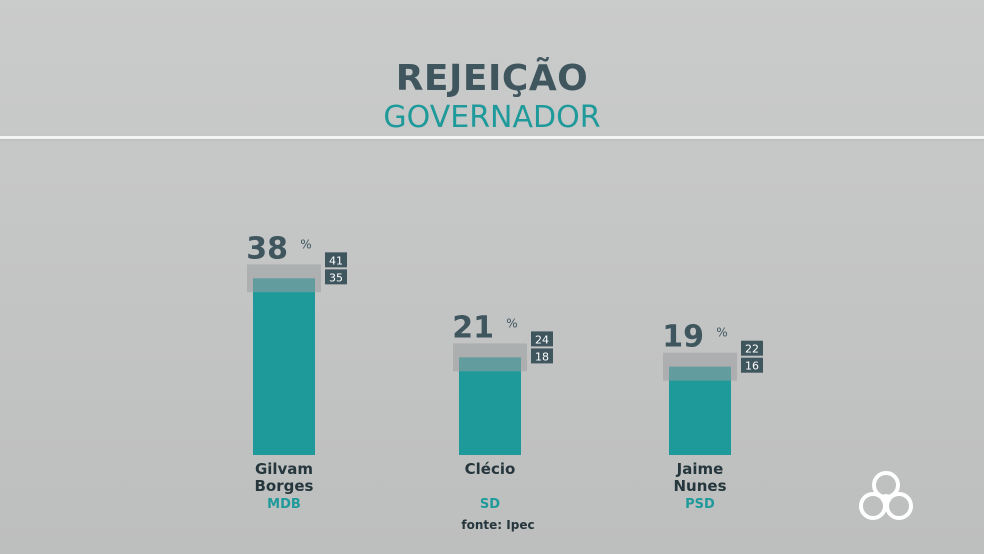  I want to click on upper-bound-label: 22, so click(752, 349).